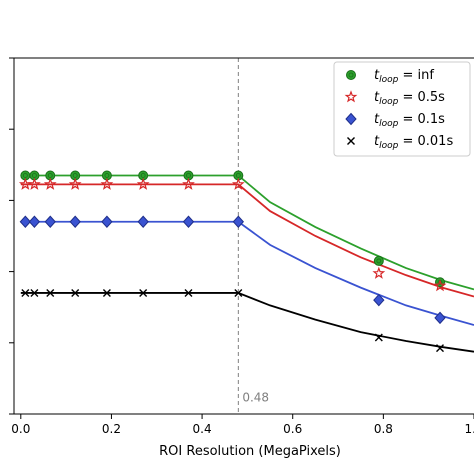 The image size is (474, 474). What do you see at coordinates (255, 398) in the screenshot?
I see `vline-annotation: 0.48` at bounding box center [255, 398].